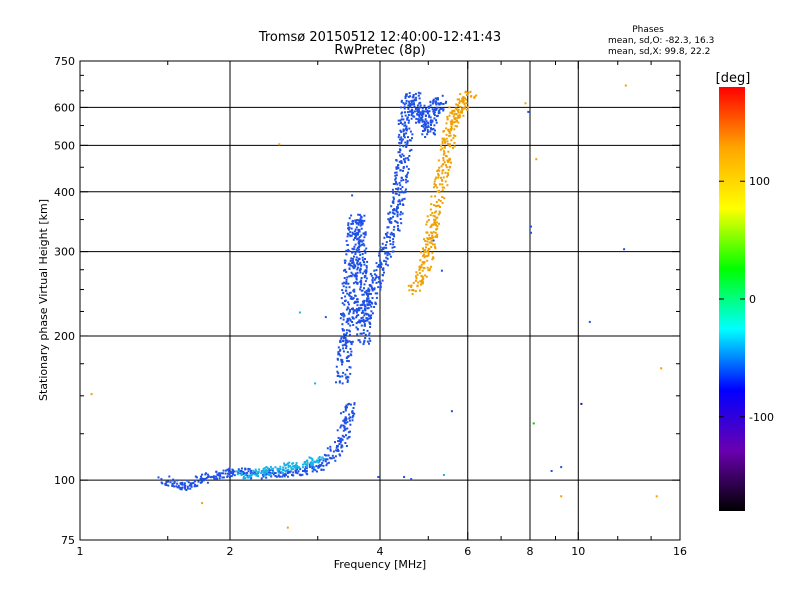 Image resolution: width=800 pixels, height=600 pixels. I want to click on scatter-point, so click(528, 111).